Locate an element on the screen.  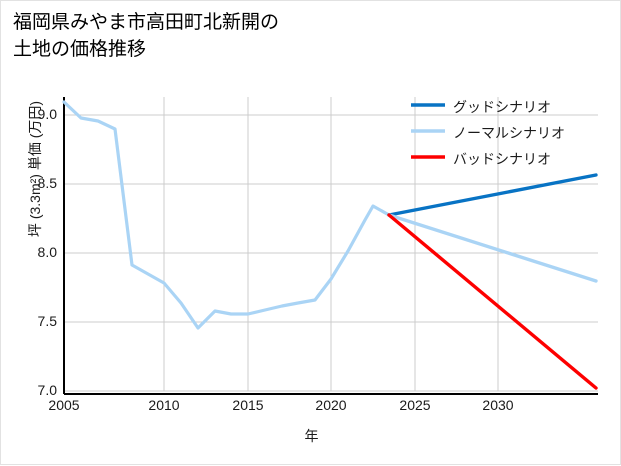
y-tick-1: 7.5 is located at coordinates (47, 321).